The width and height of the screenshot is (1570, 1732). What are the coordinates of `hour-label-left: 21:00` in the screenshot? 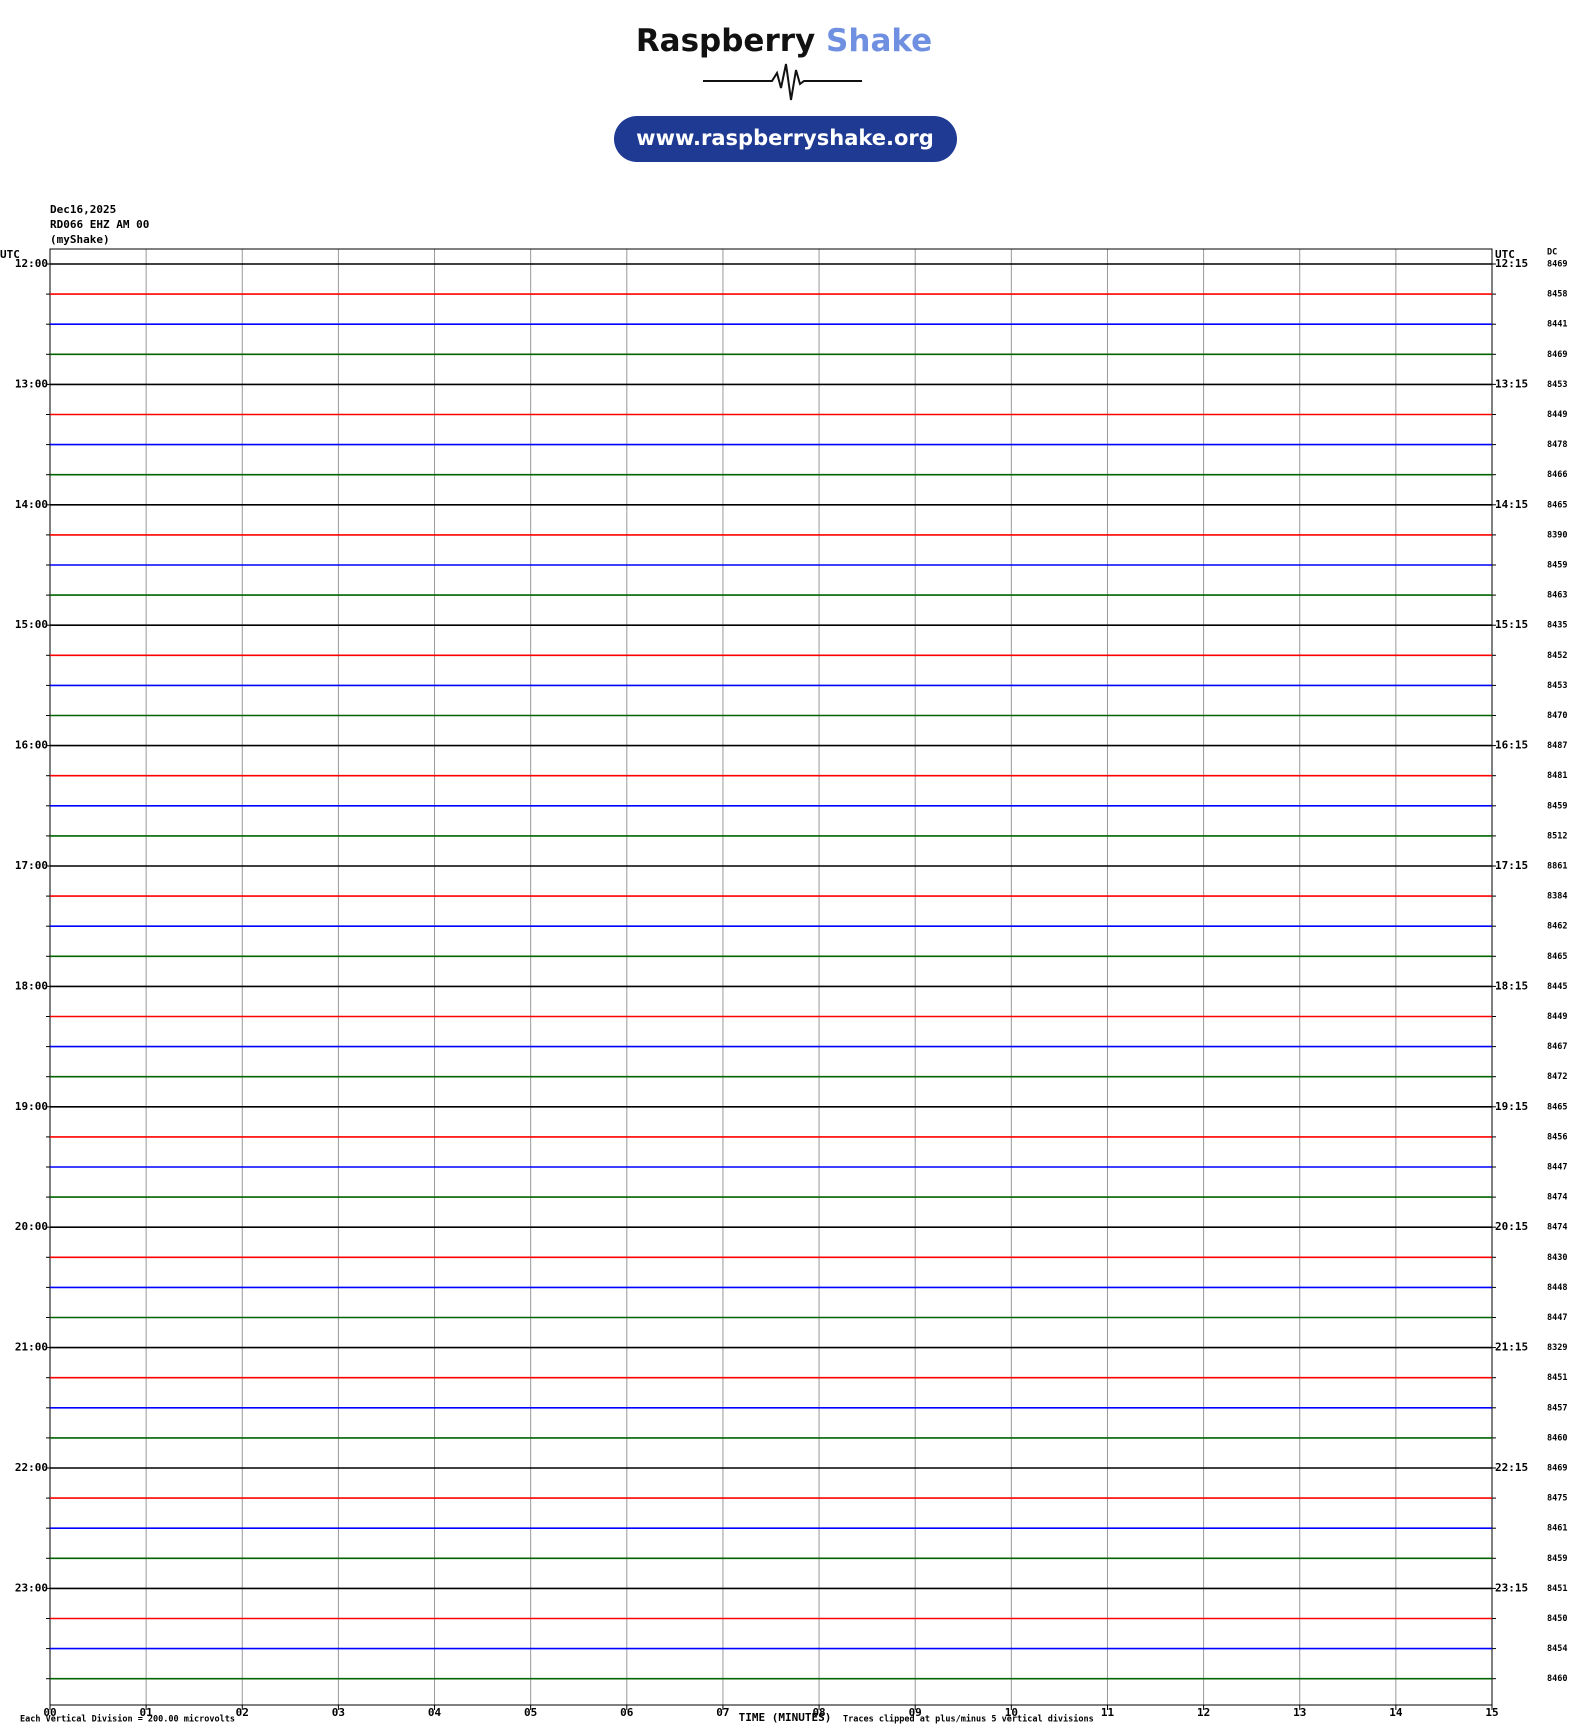 It's located at (31, 1347).